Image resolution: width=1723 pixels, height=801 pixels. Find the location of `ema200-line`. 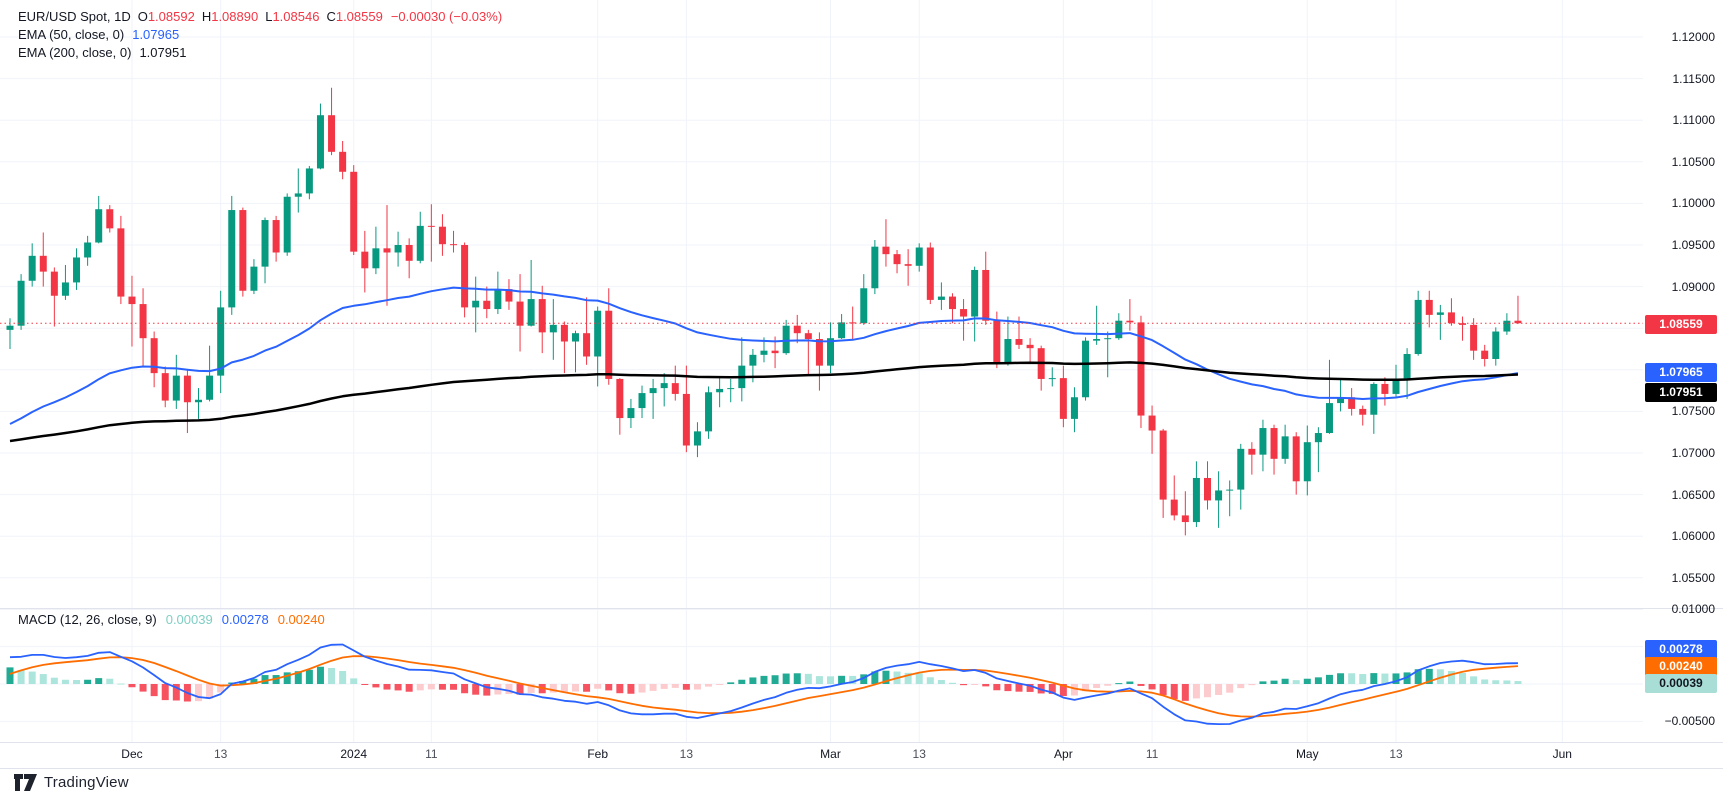

ema200-line is located at coordinates (764, 402).